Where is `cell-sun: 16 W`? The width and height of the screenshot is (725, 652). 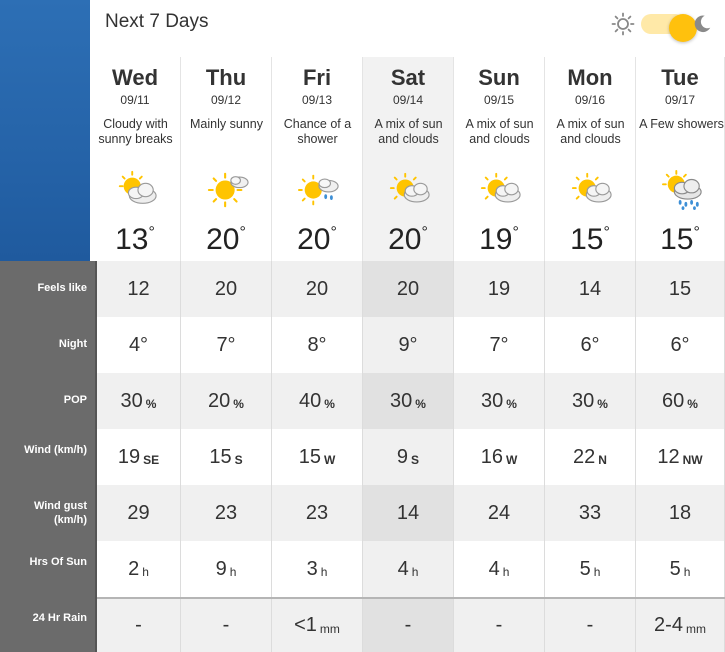
cell-sun: 16 W is located at coordinates (499, 457).